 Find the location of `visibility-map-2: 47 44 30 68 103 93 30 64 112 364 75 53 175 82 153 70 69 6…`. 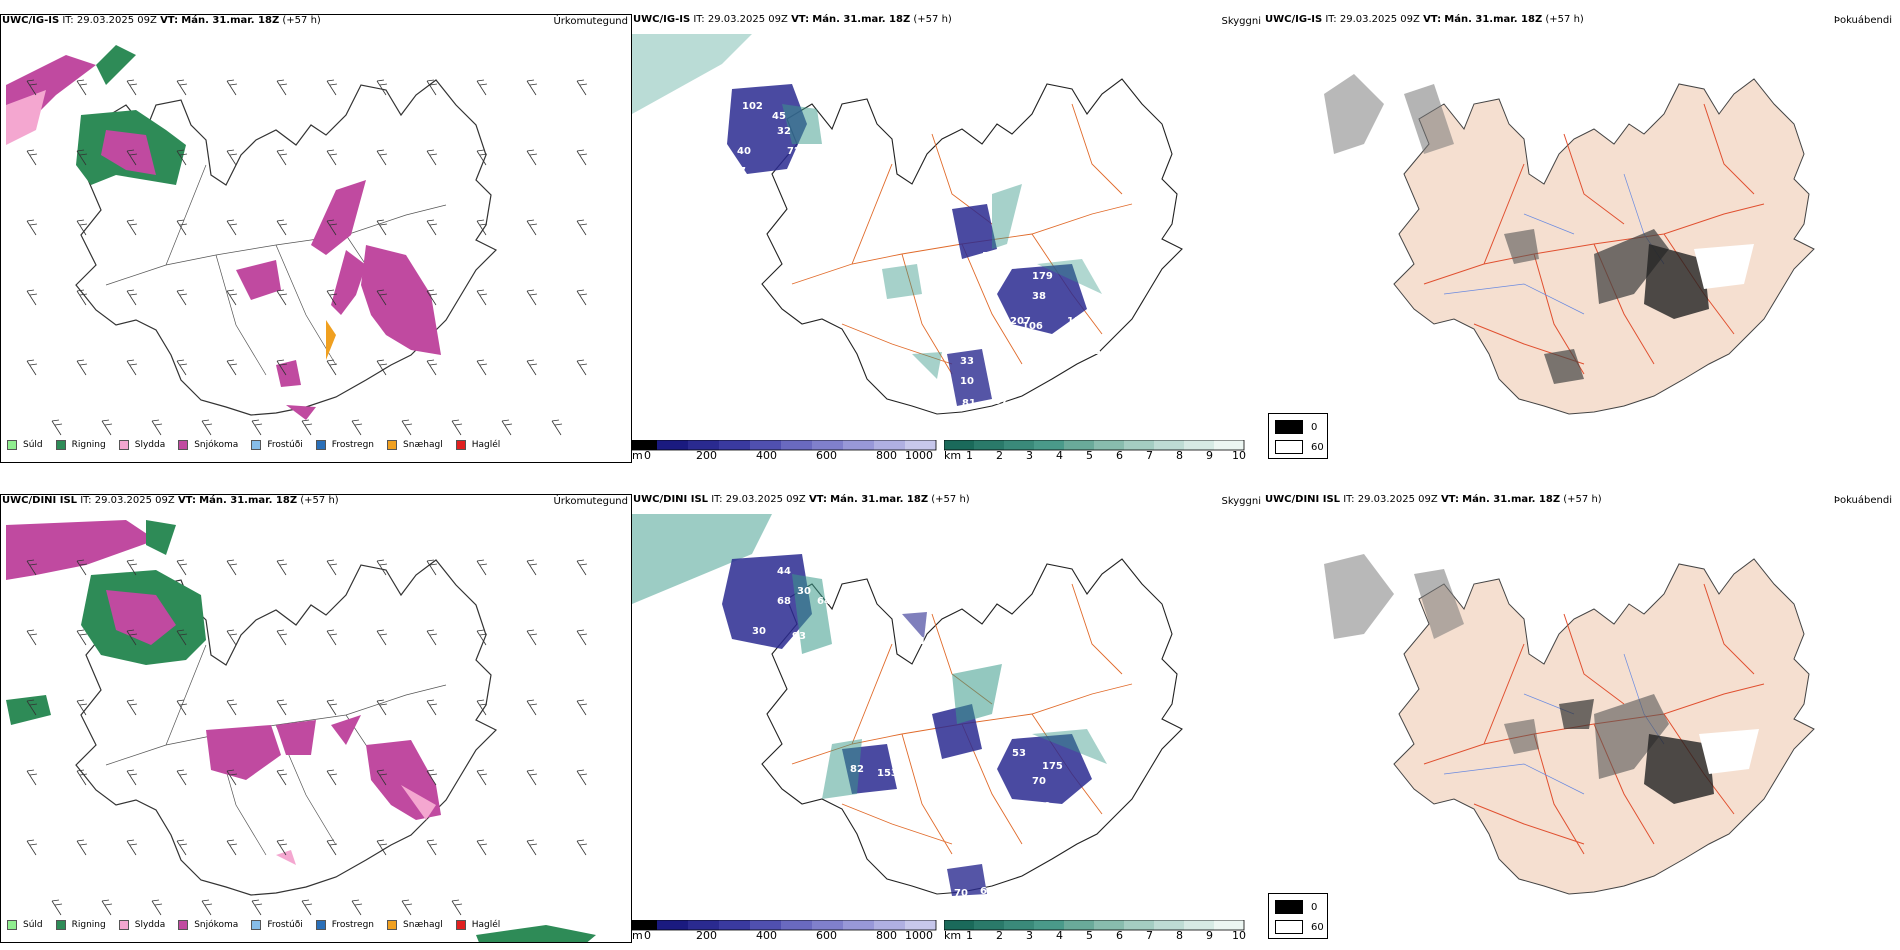

visibility-map-2: 47 44 30 68 103 93 30 64 112 364 75 53 175 82 153 70 69 6… is located at coordinates (907, 706).